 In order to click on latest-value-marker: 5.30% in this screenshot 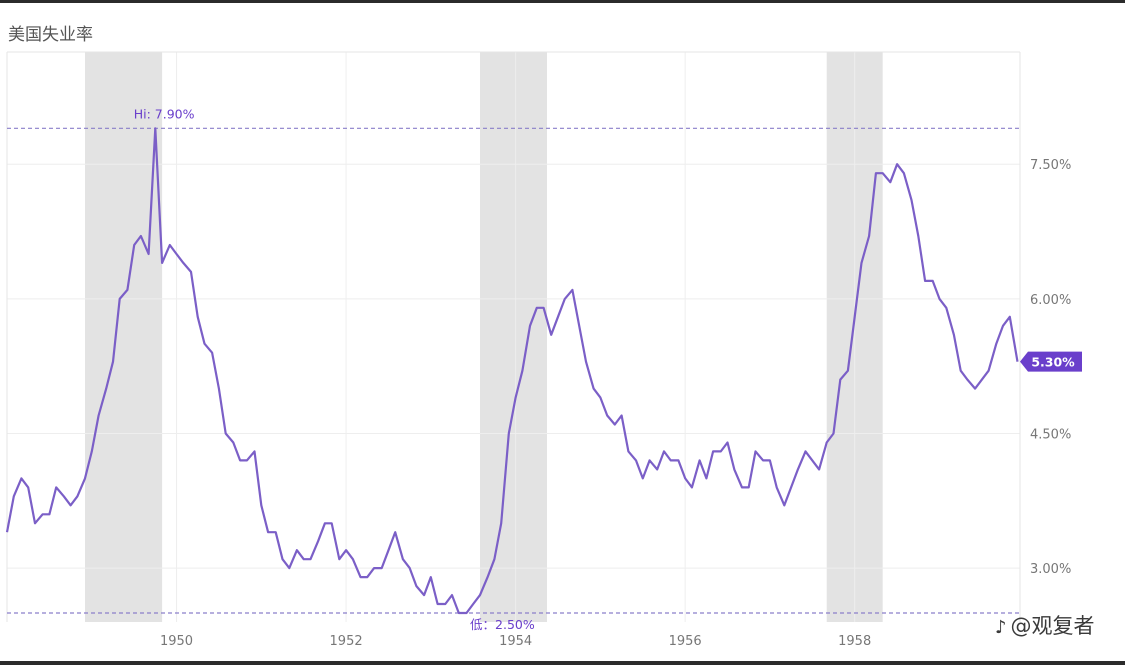, I will do `click(1051, 361)`.